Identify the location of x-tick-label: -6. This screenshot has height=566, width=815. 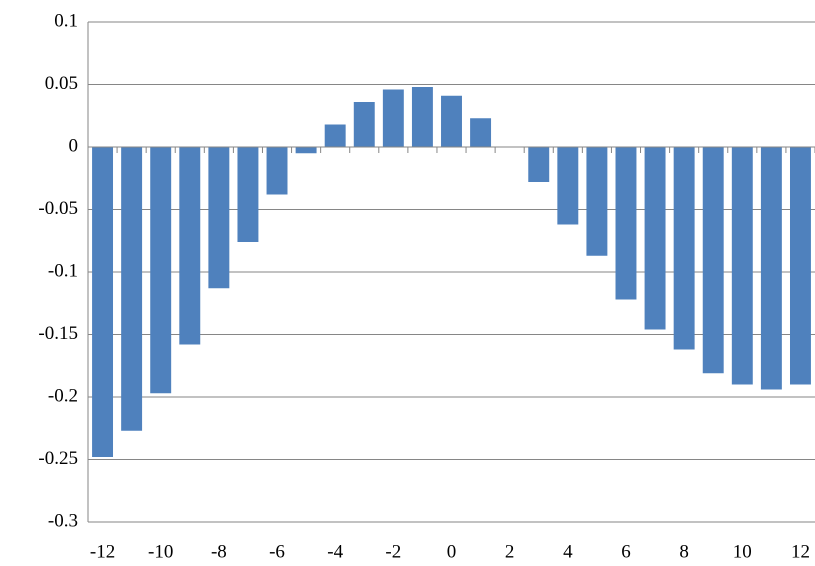
(277, 551).